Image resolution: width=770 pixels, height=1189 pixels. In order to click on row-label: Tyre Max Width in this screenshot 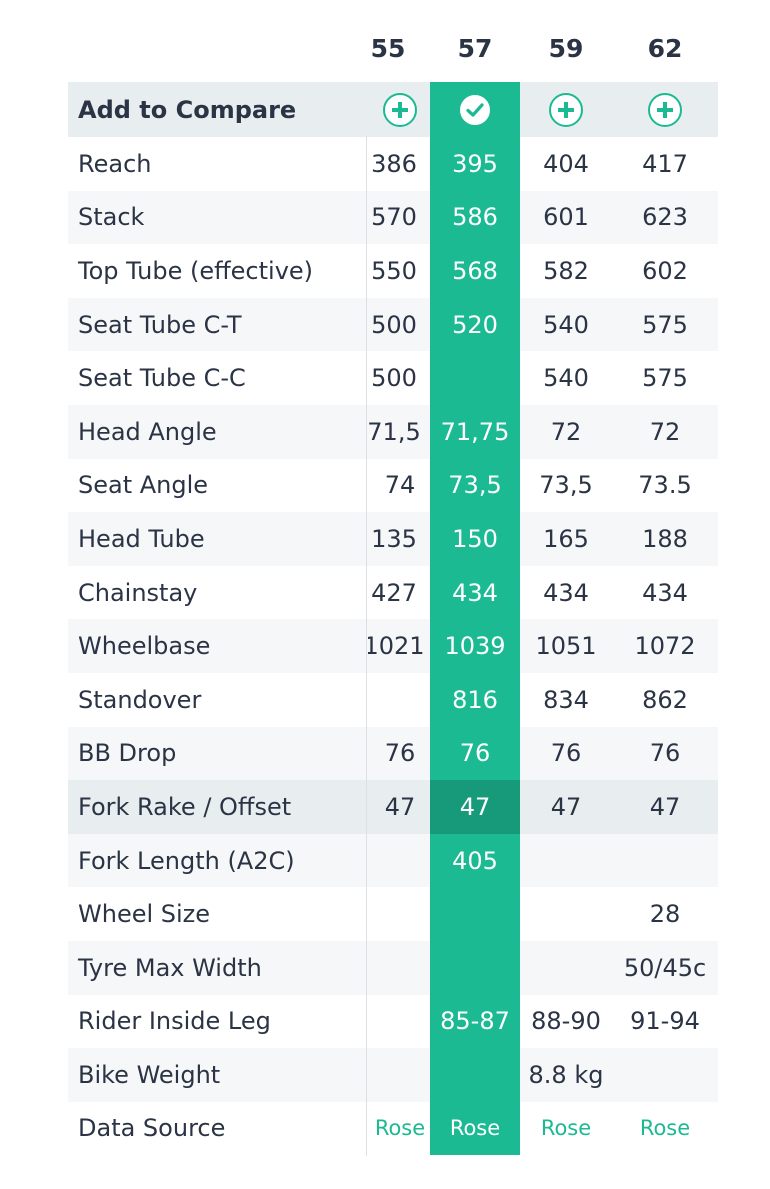, I will do `click(170, 967)`.